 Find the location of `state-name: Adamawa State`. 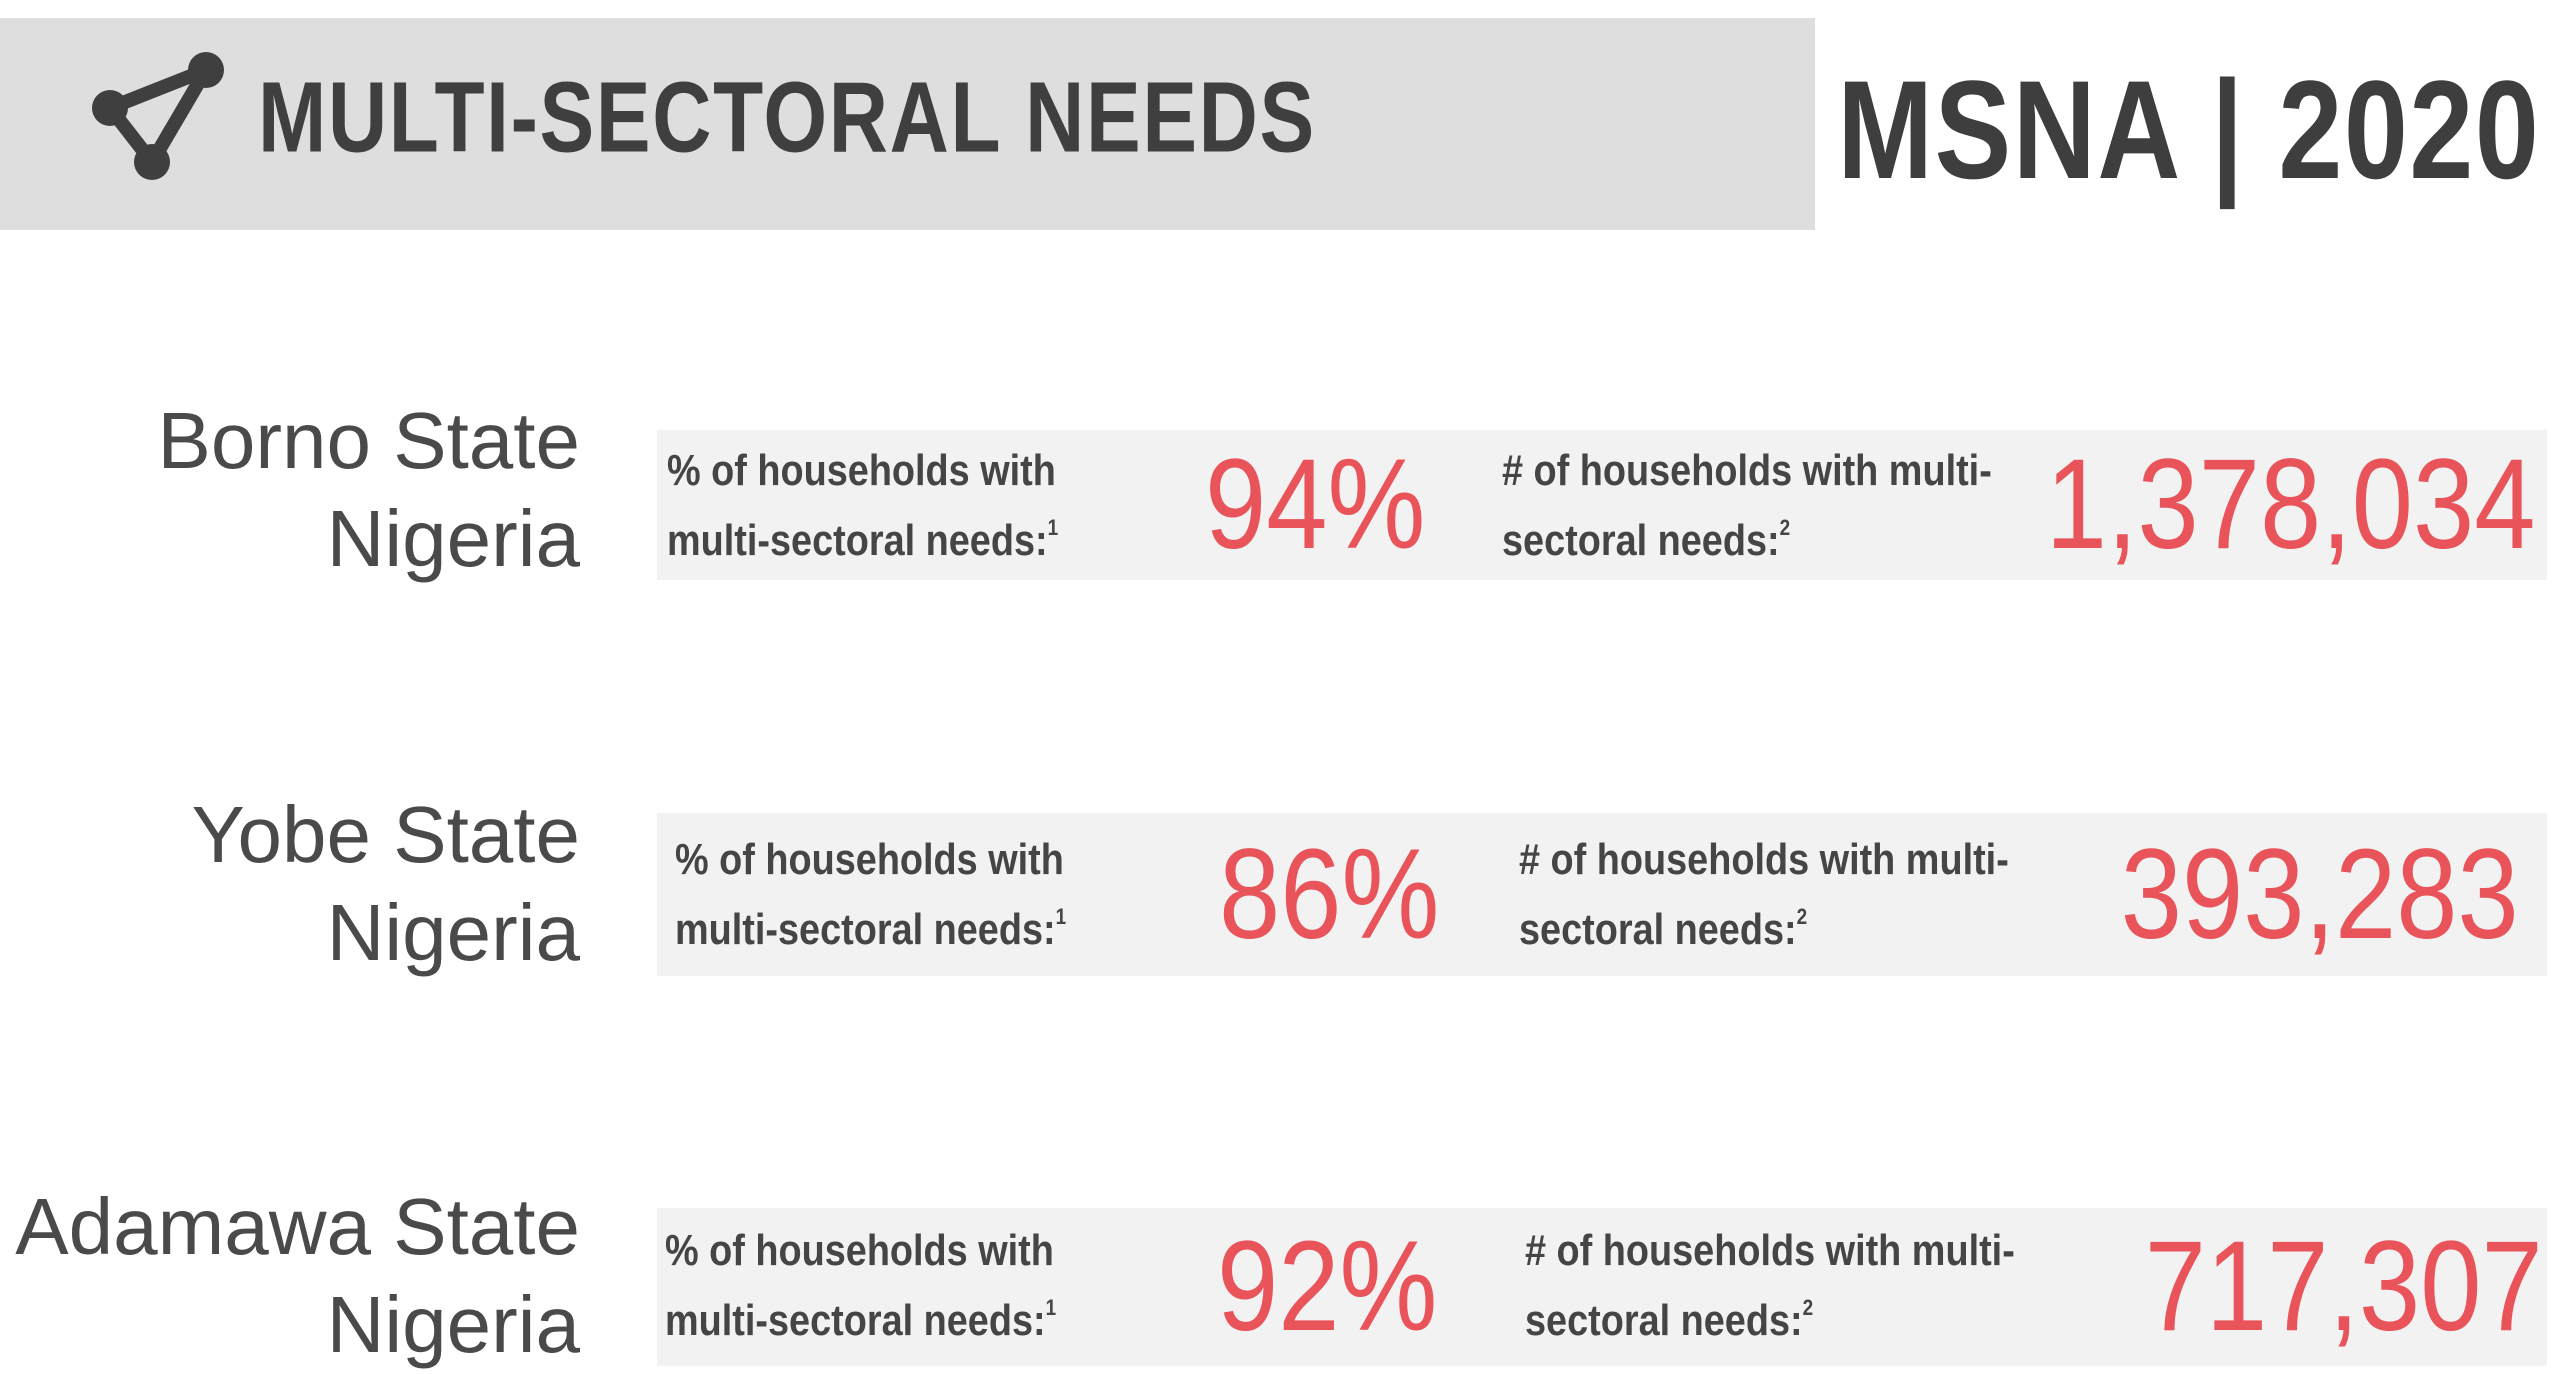

state-name: Adamawa State is located at coordinates (297, 1226).